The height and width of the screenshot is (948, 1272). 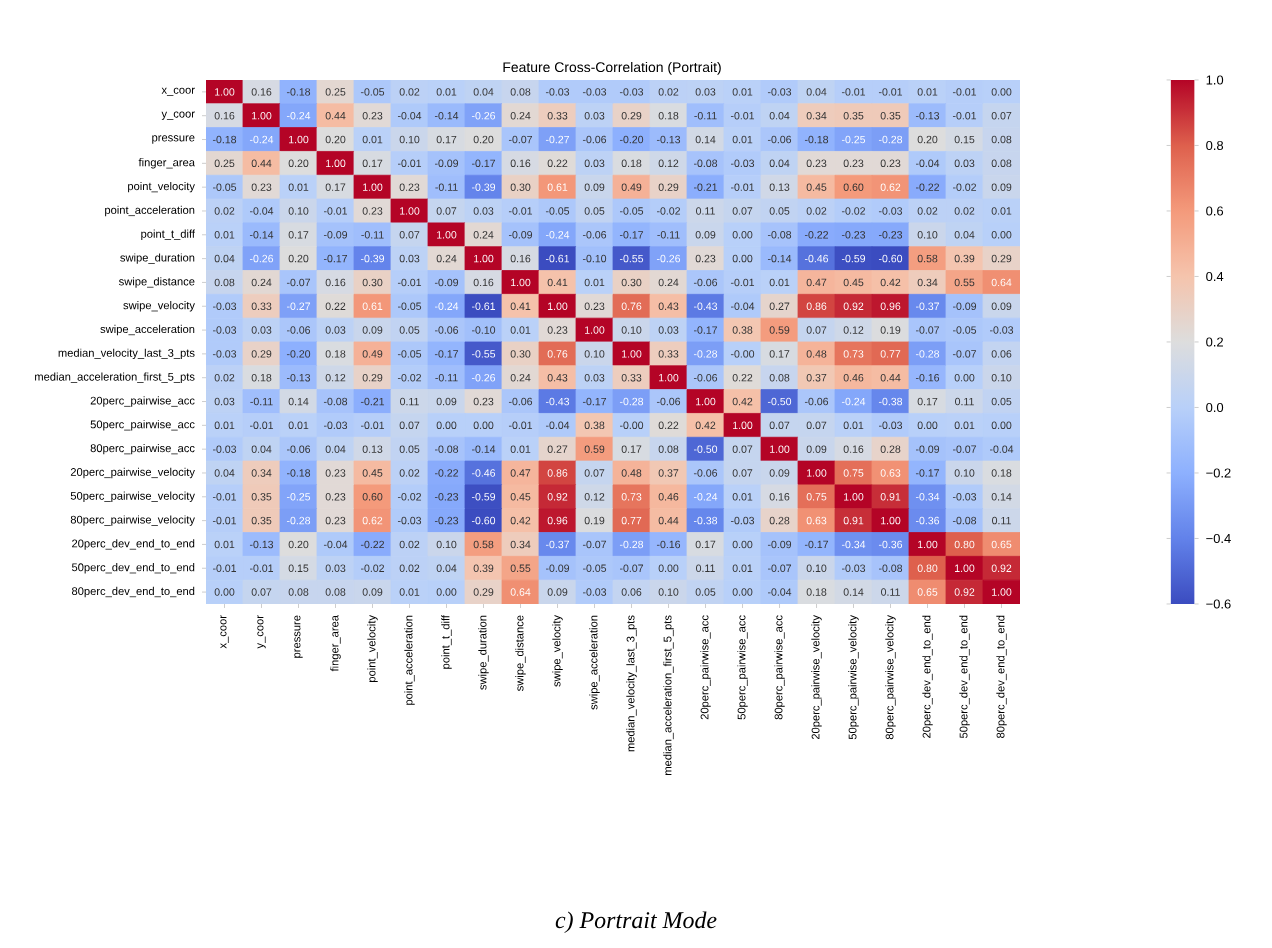 What do you see at coordinates (636, 922) in the screenshot?
I see `text: c) Portrait Mode` at bounding box center [636, 922].